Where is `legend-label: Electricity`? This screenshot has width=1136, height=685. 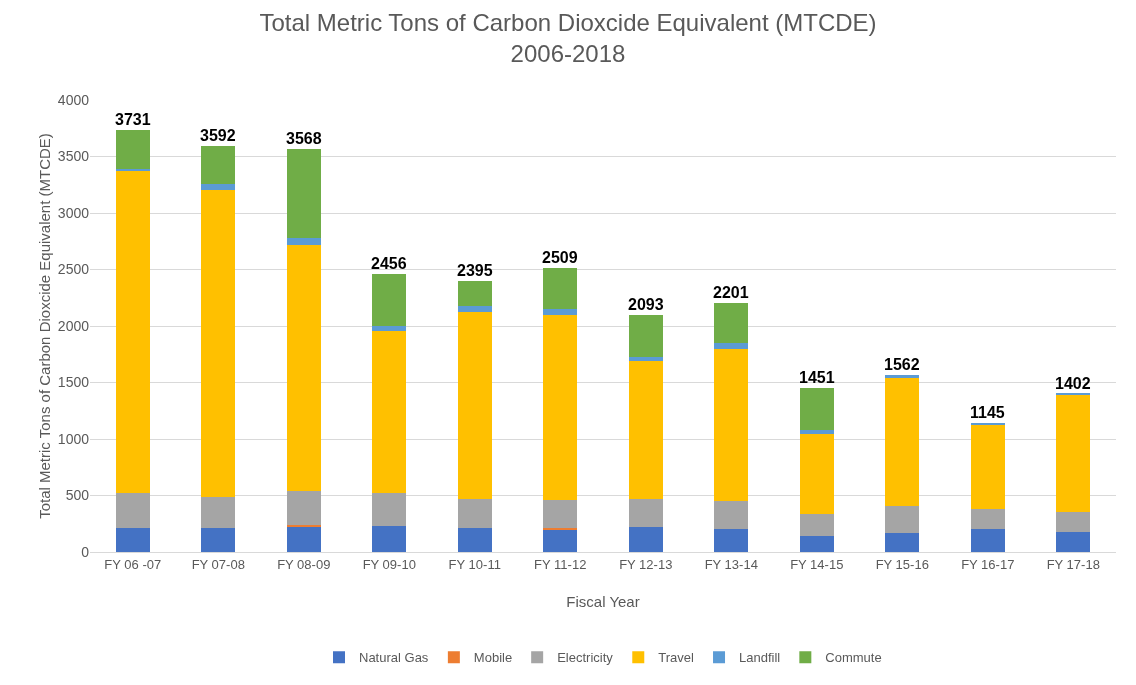 legend-label: Electricity is located at coordinates (585, 658).